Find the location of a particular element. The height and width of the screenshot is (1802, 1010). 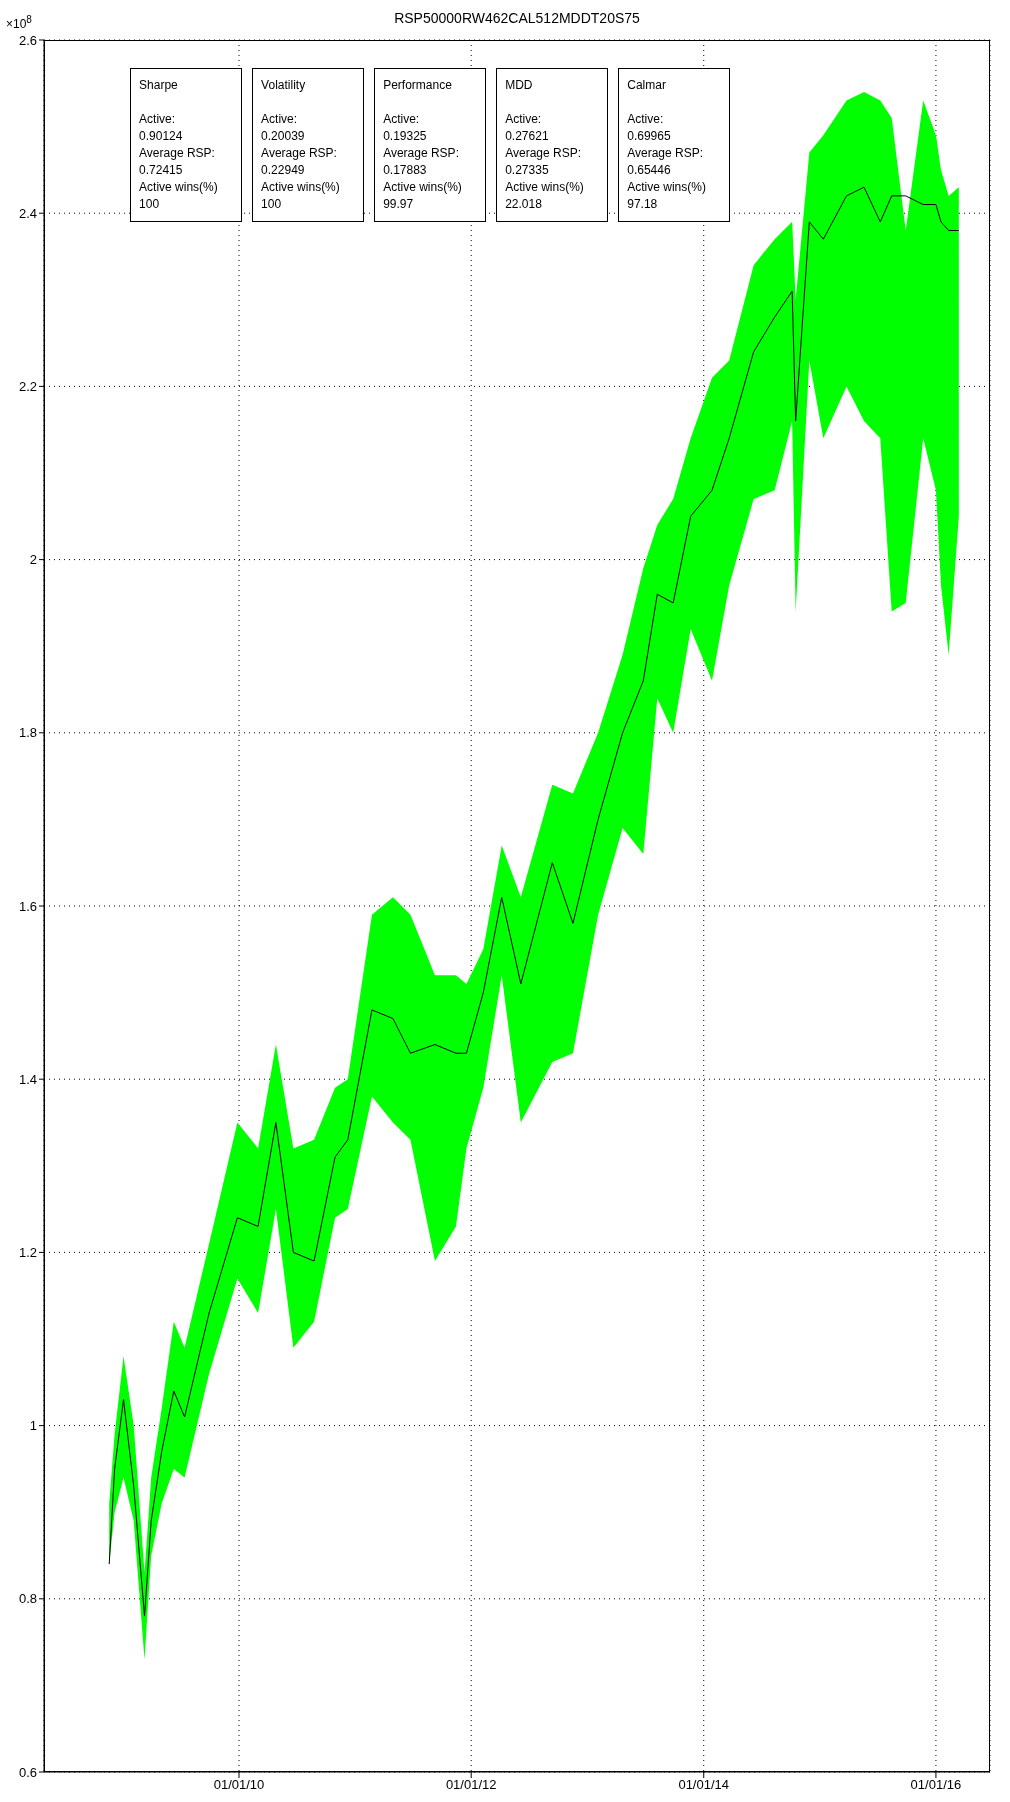

y-tick-label: 2.4 is located at coordinates (27, 213).